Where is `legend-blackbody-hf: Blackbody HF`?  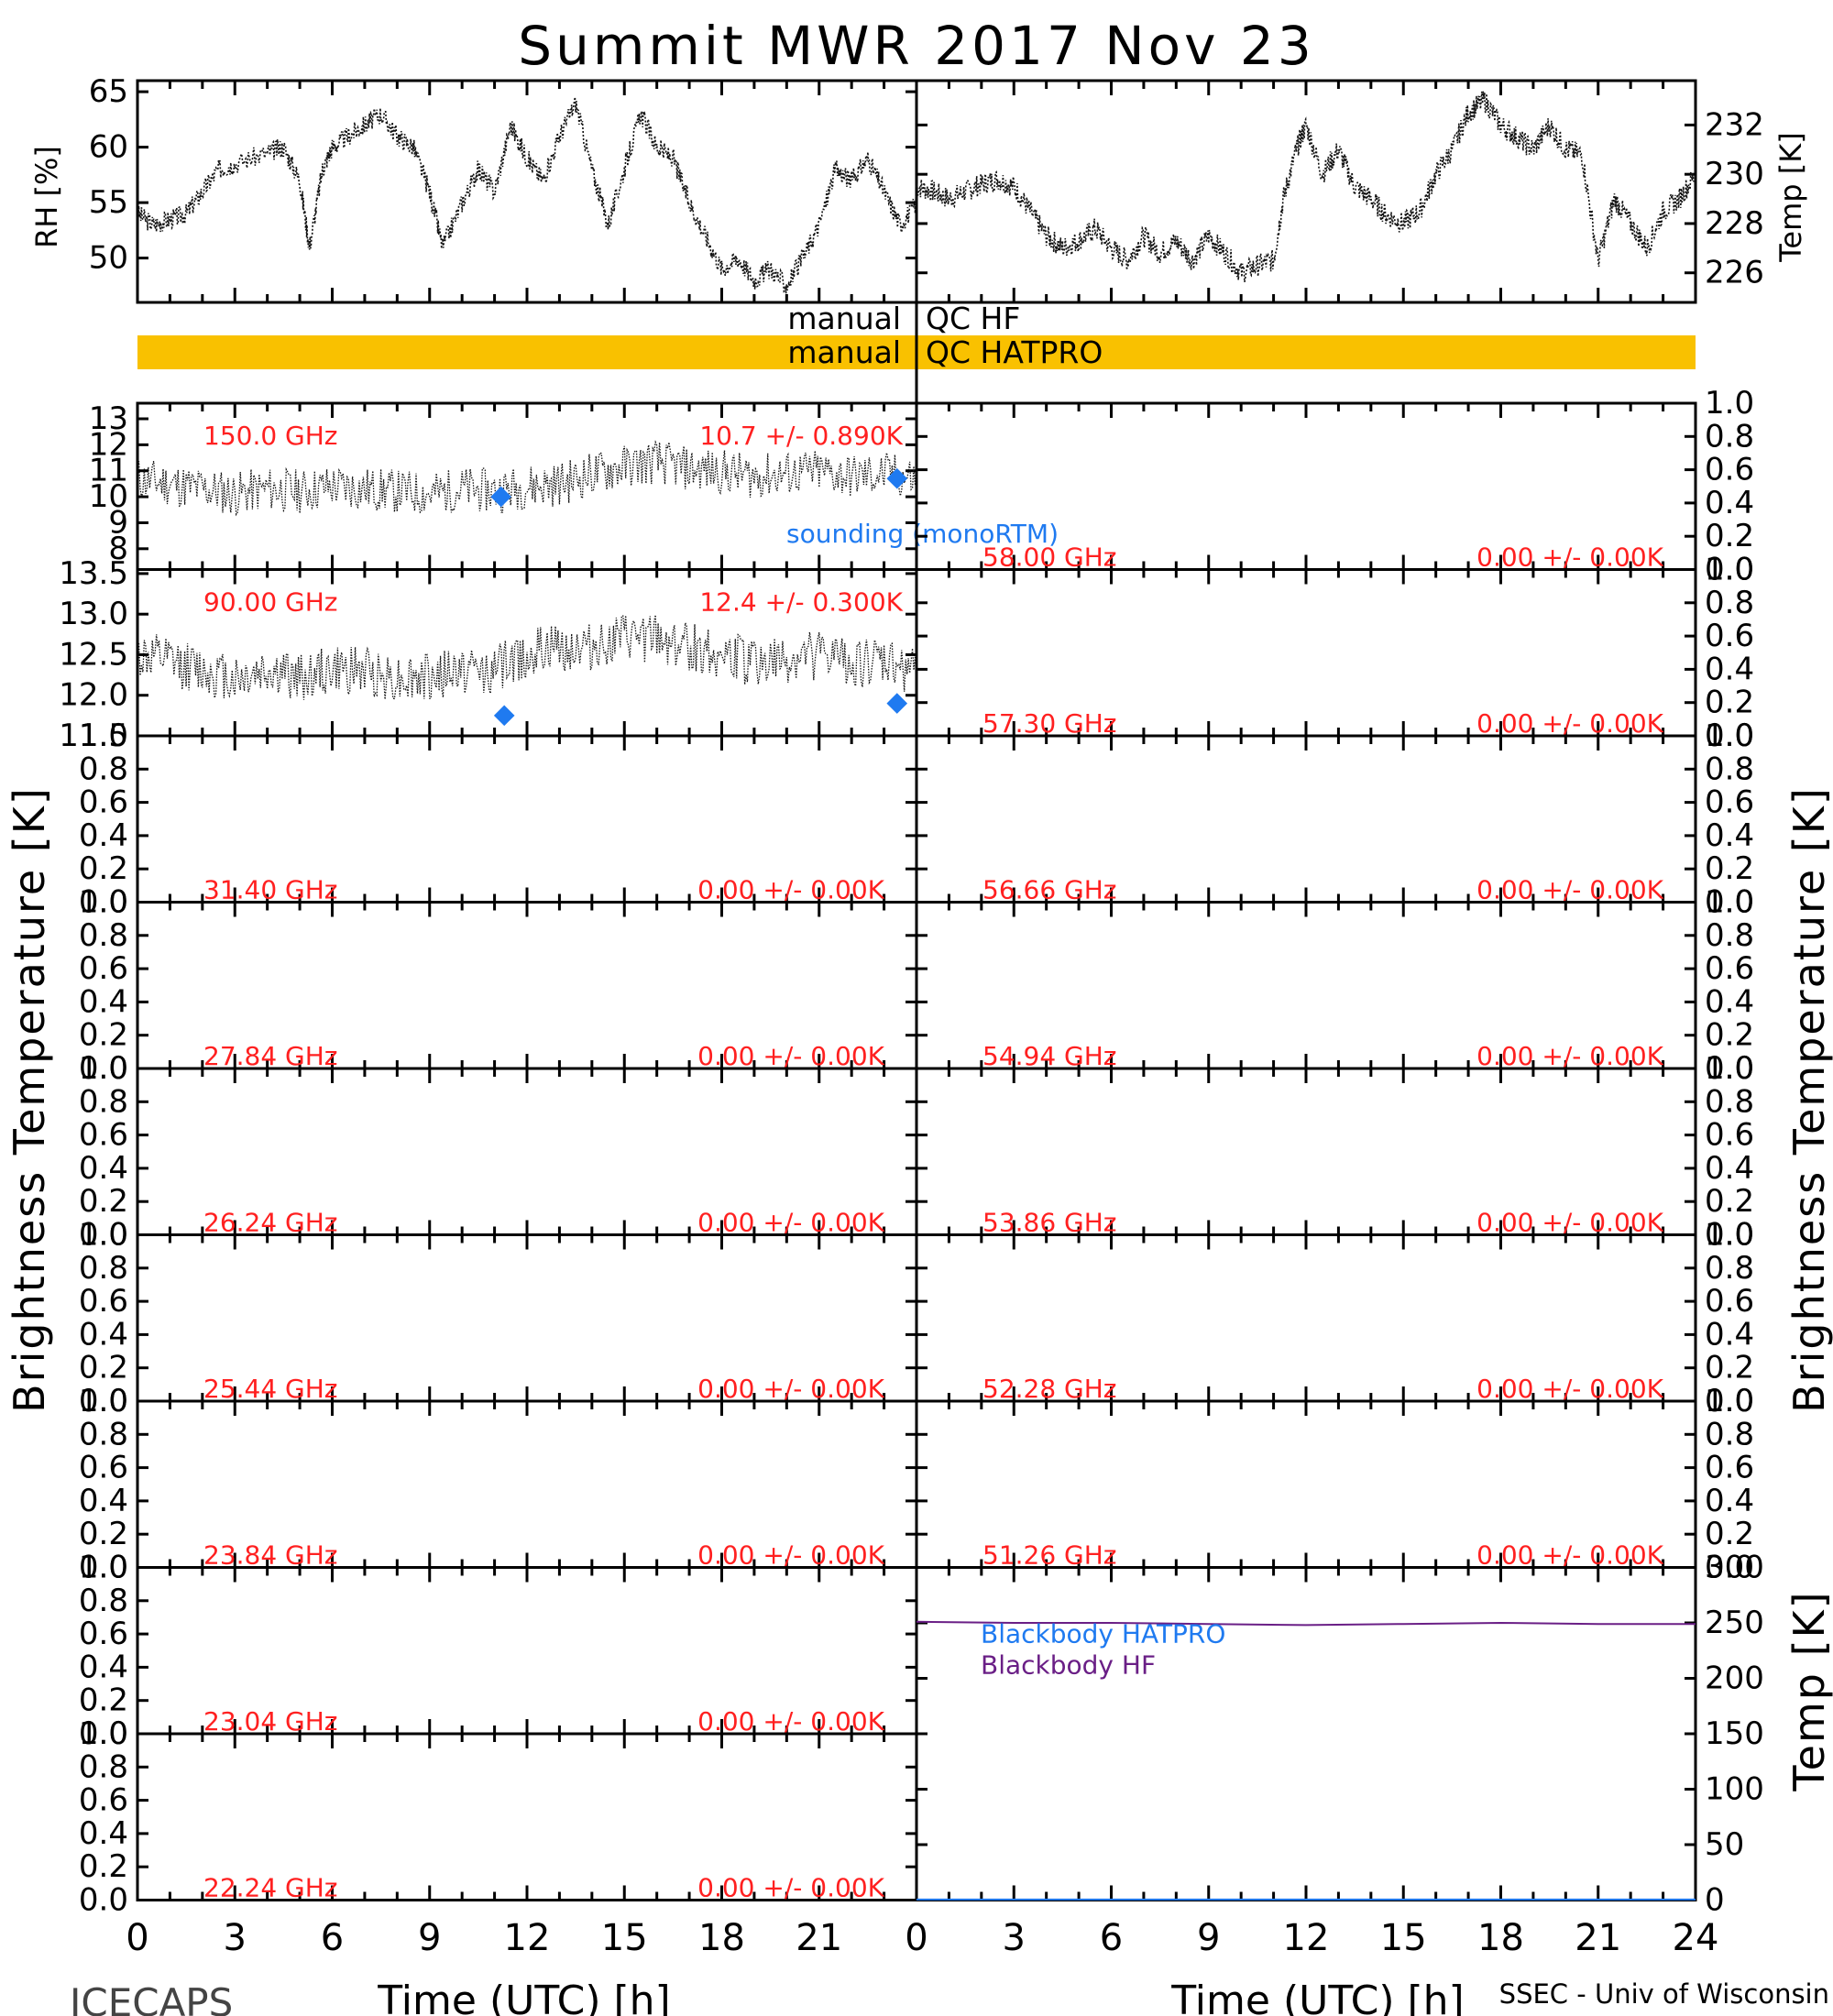
legend-blackbody-hf: Blackbody HF is located at coordinates (1068, 1665).